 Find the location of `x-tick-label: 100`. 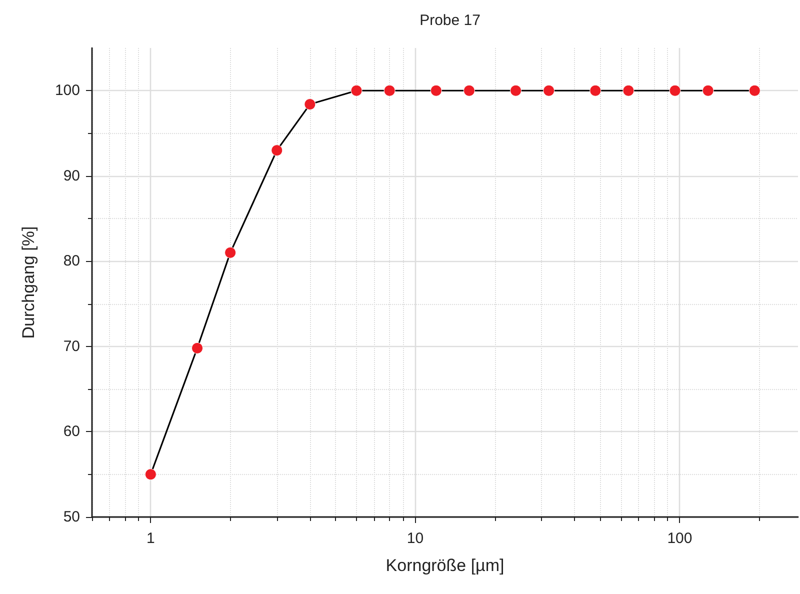

x-tick-label: 100 is located at coordinates (679, 538).